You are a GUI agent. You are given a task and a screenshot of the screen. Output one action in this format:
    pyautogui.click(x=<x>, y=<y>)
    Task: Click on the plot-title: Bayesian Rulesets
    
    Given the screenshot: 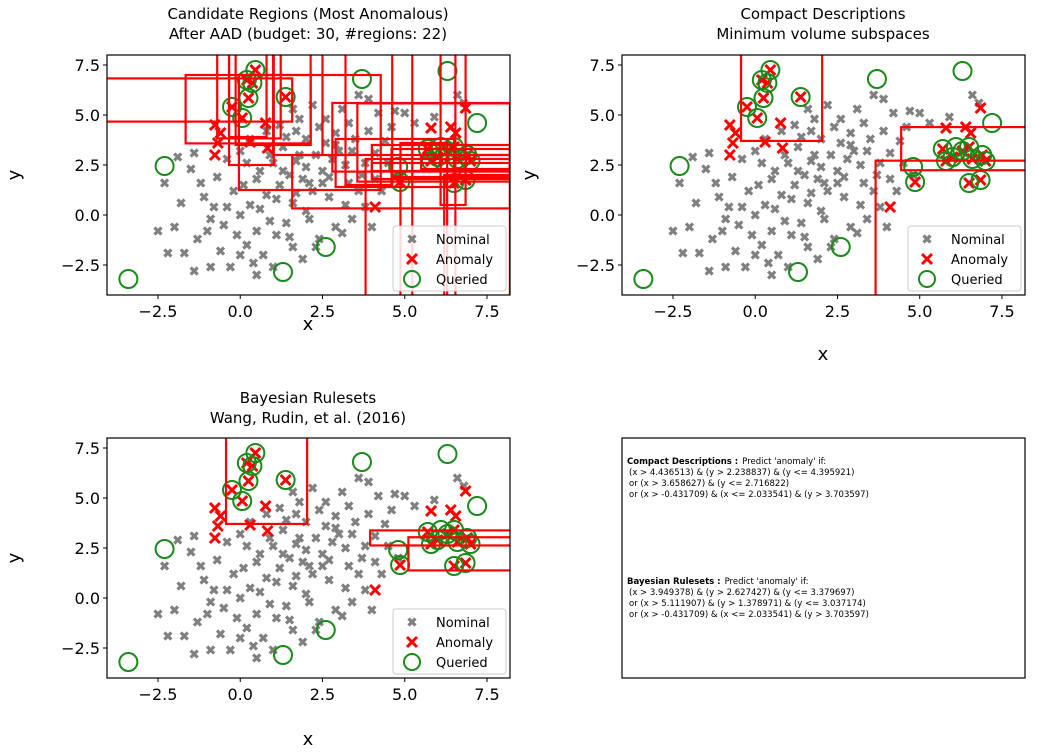 What is the action you would take?
    pyautogui.click(x=308, y=398)
    